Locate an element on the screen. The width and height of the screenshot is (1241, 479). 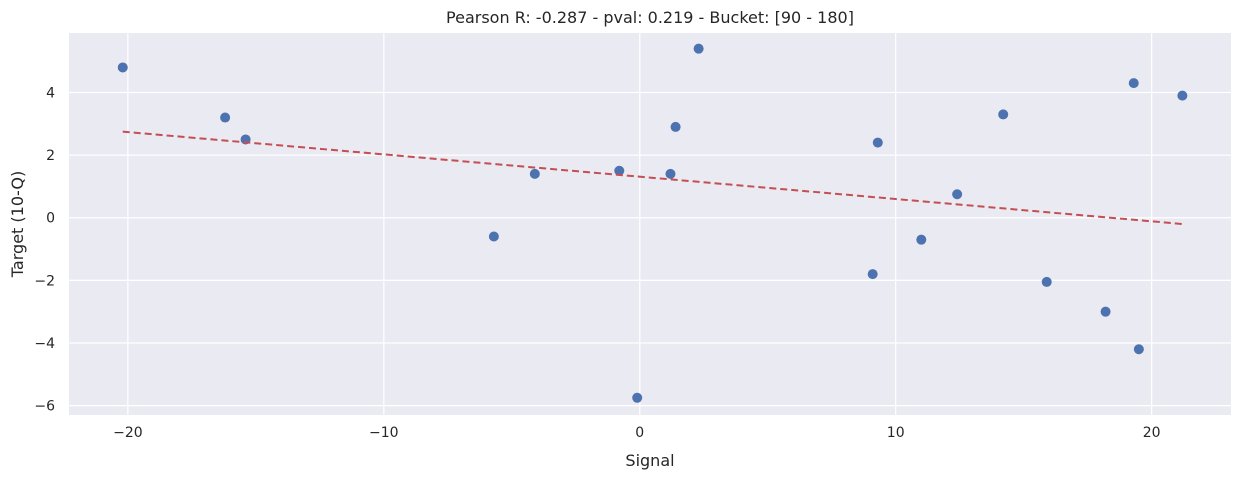
y-axis-ticks: −6 −4 −2 0 2 4 is located at coordinates (44, 249).